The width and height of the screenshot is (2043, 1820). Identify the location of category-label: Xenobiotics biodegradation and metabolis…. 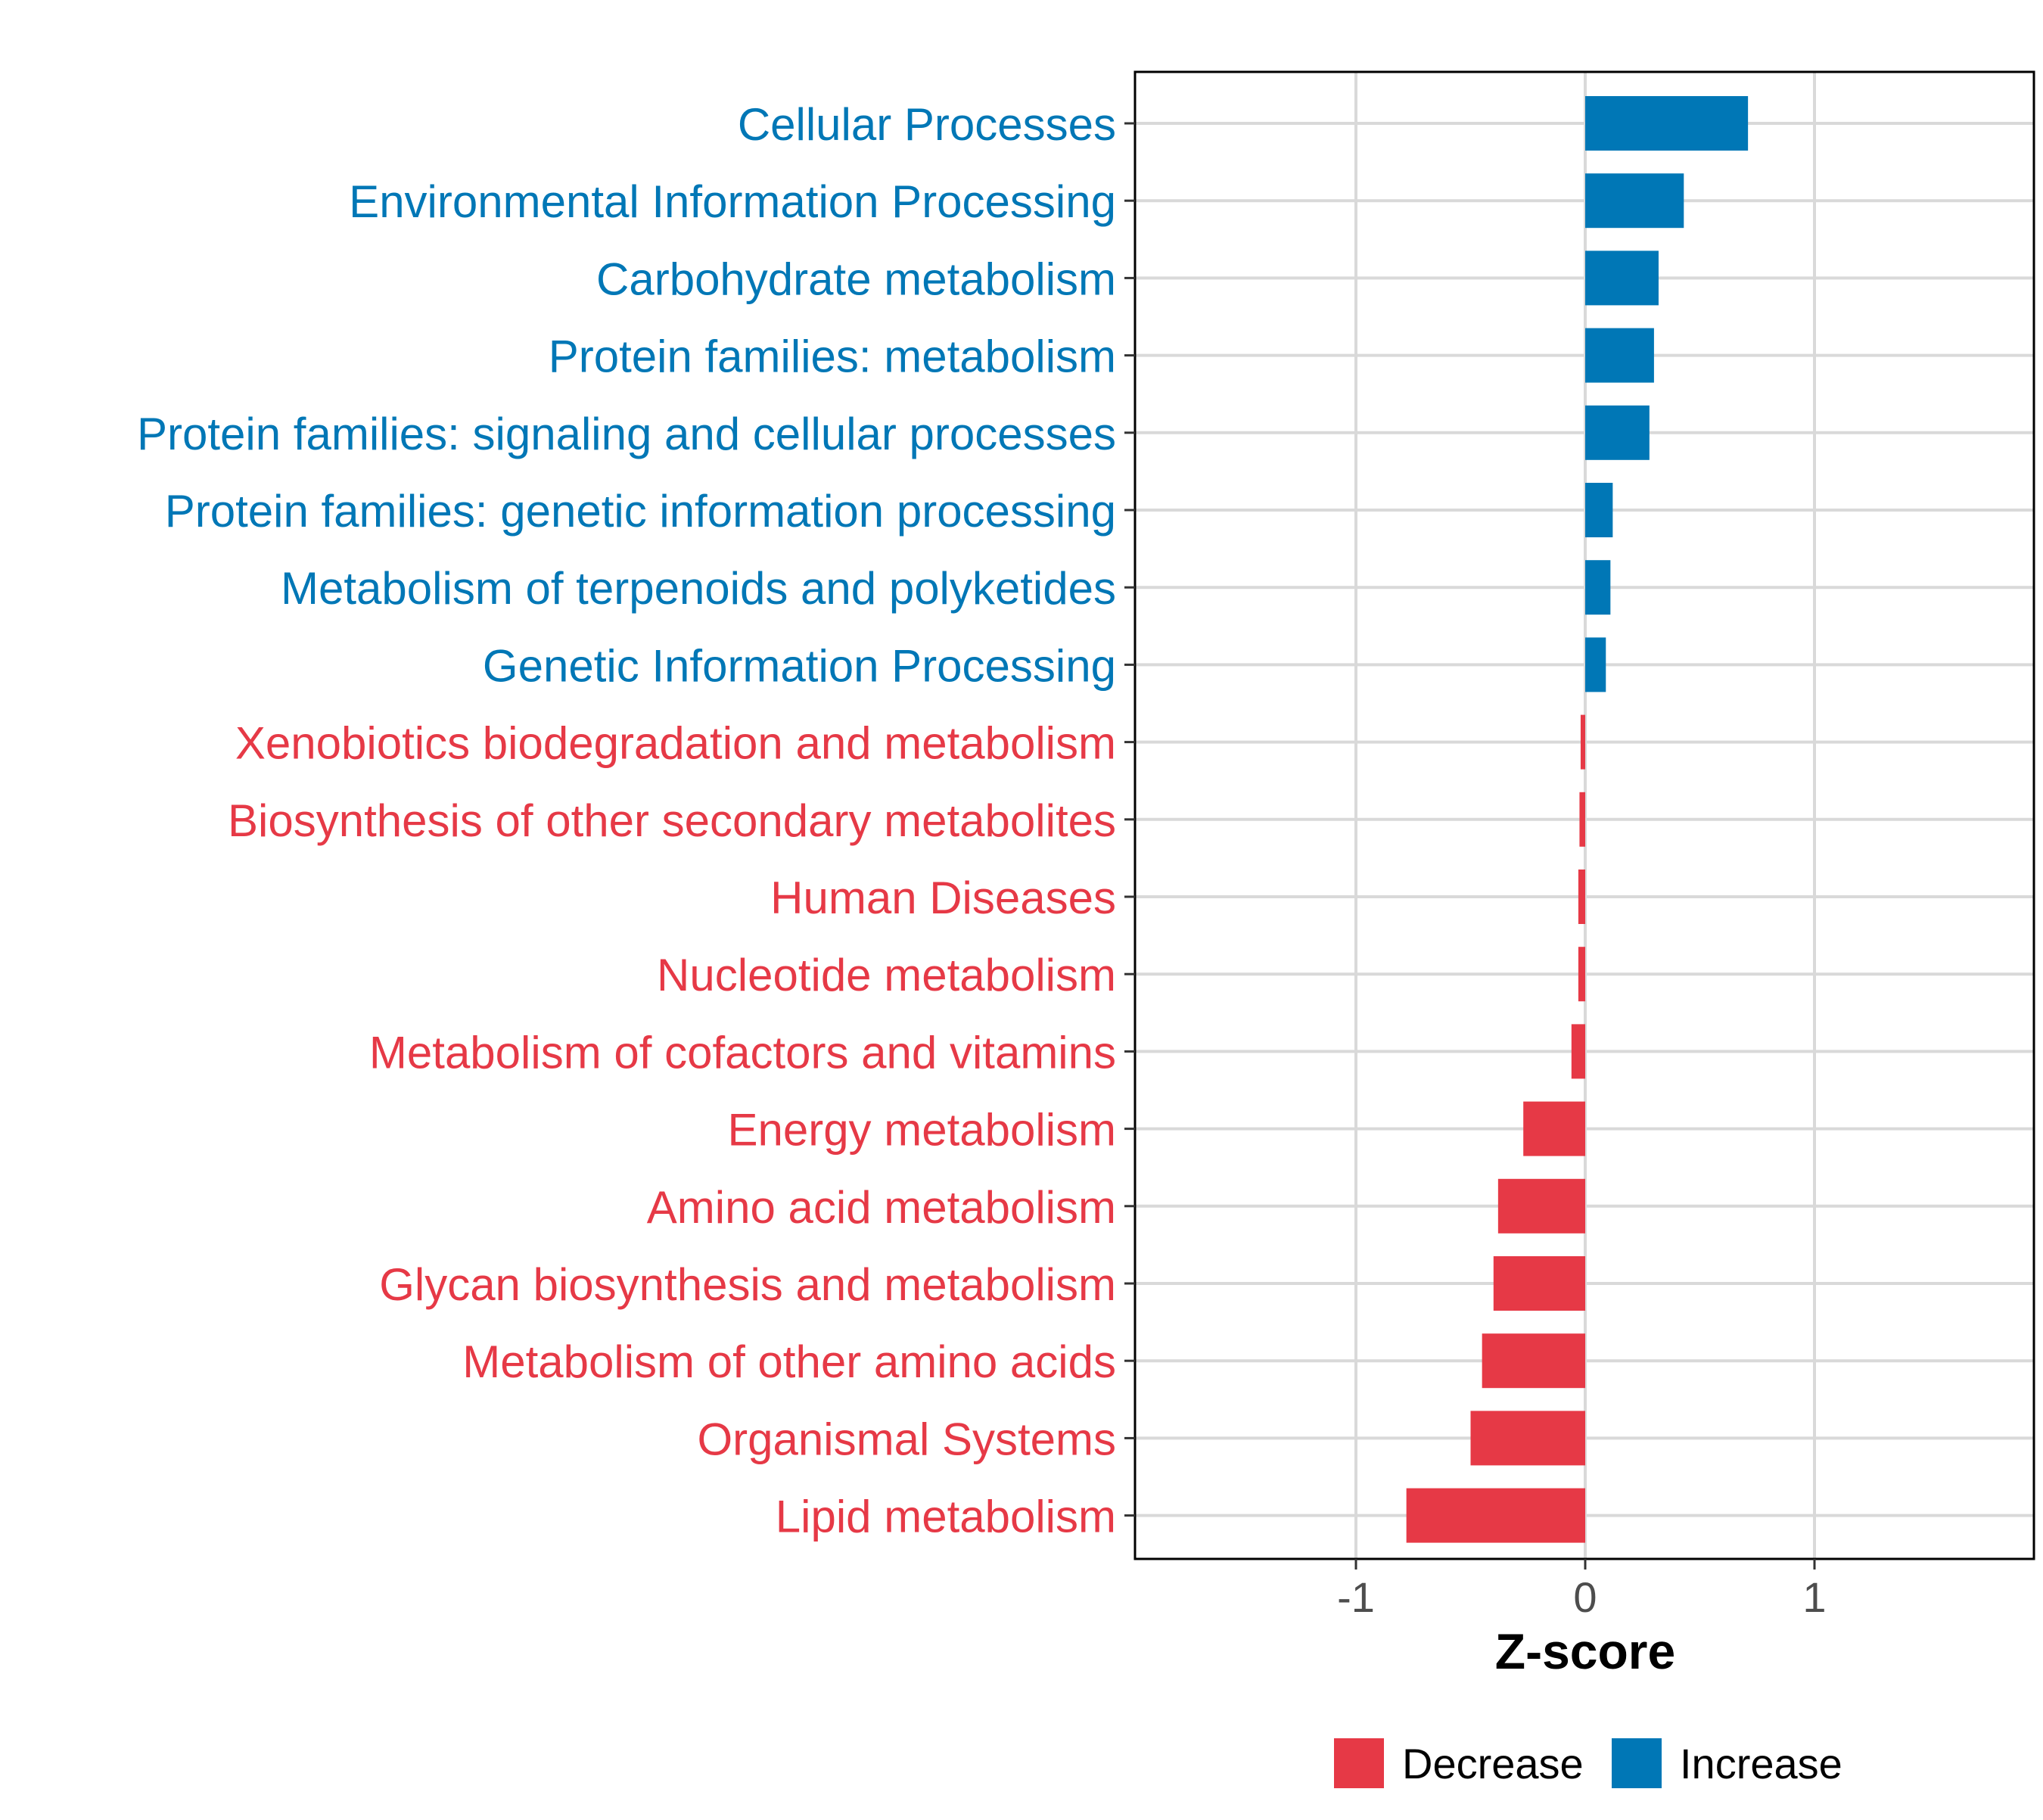
(676, 744).